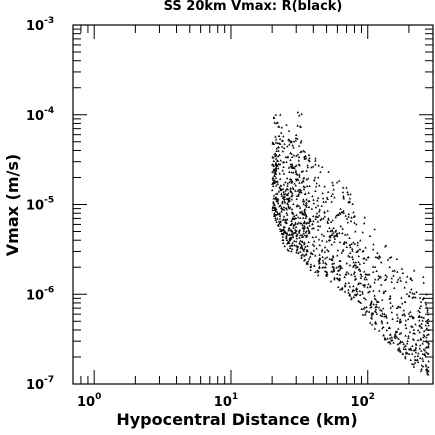  What do you see at coordinates (235, 397) in the screenshot?
I see `x-tick-label-exponent: 1` at bounding box center [235, 397].